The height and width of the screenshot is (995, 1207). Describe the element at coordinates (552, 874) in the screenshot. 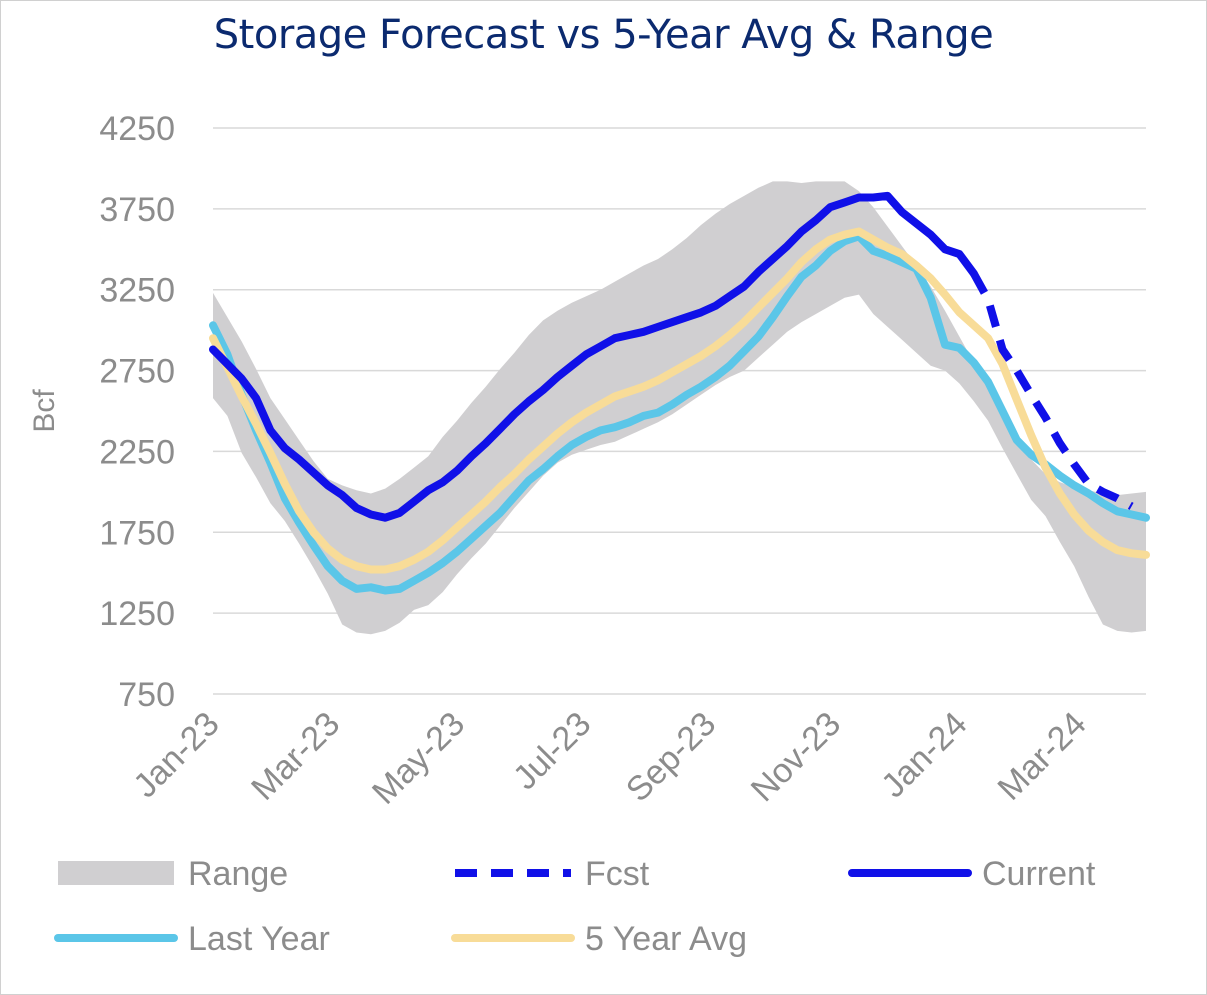

I see `legend-item-fcst: Fcst` at that location.